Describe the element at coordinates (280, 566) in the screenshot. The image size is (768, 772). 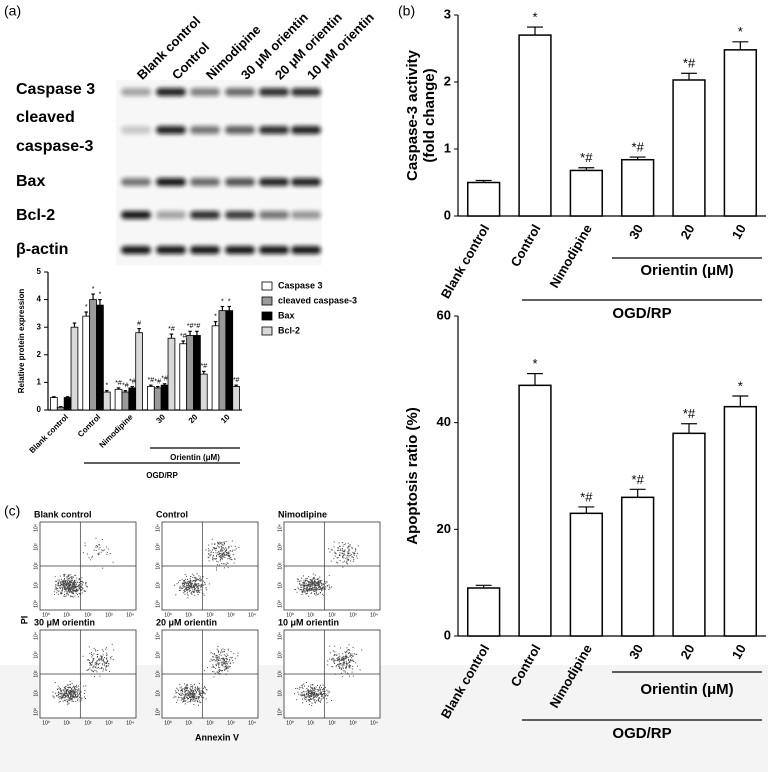
I see `flow-tick-label: 10²` at that location.